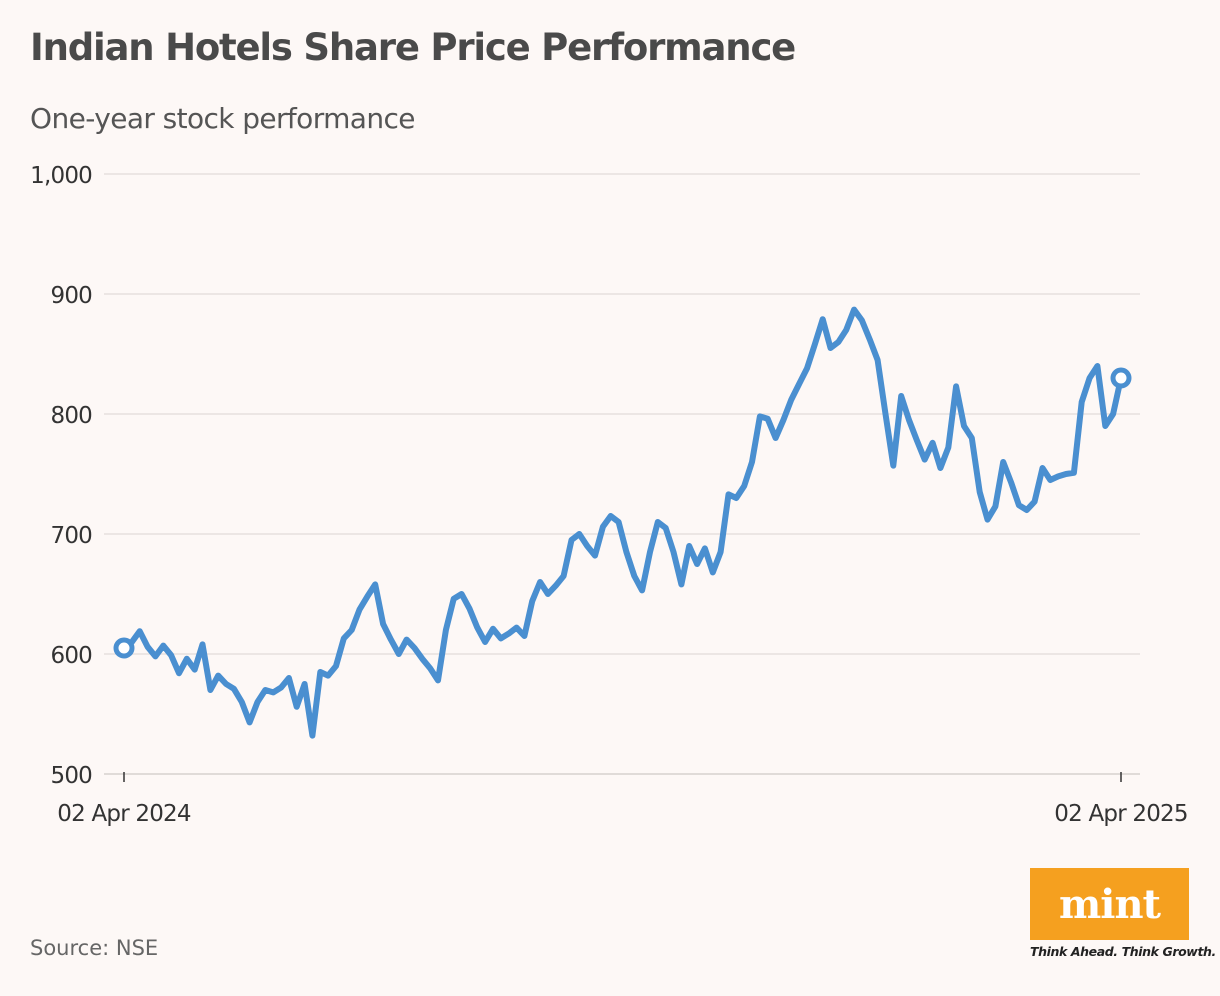  I want to click on logo-tagline: Think Ahead. Think Growth., so click(1123, 951).